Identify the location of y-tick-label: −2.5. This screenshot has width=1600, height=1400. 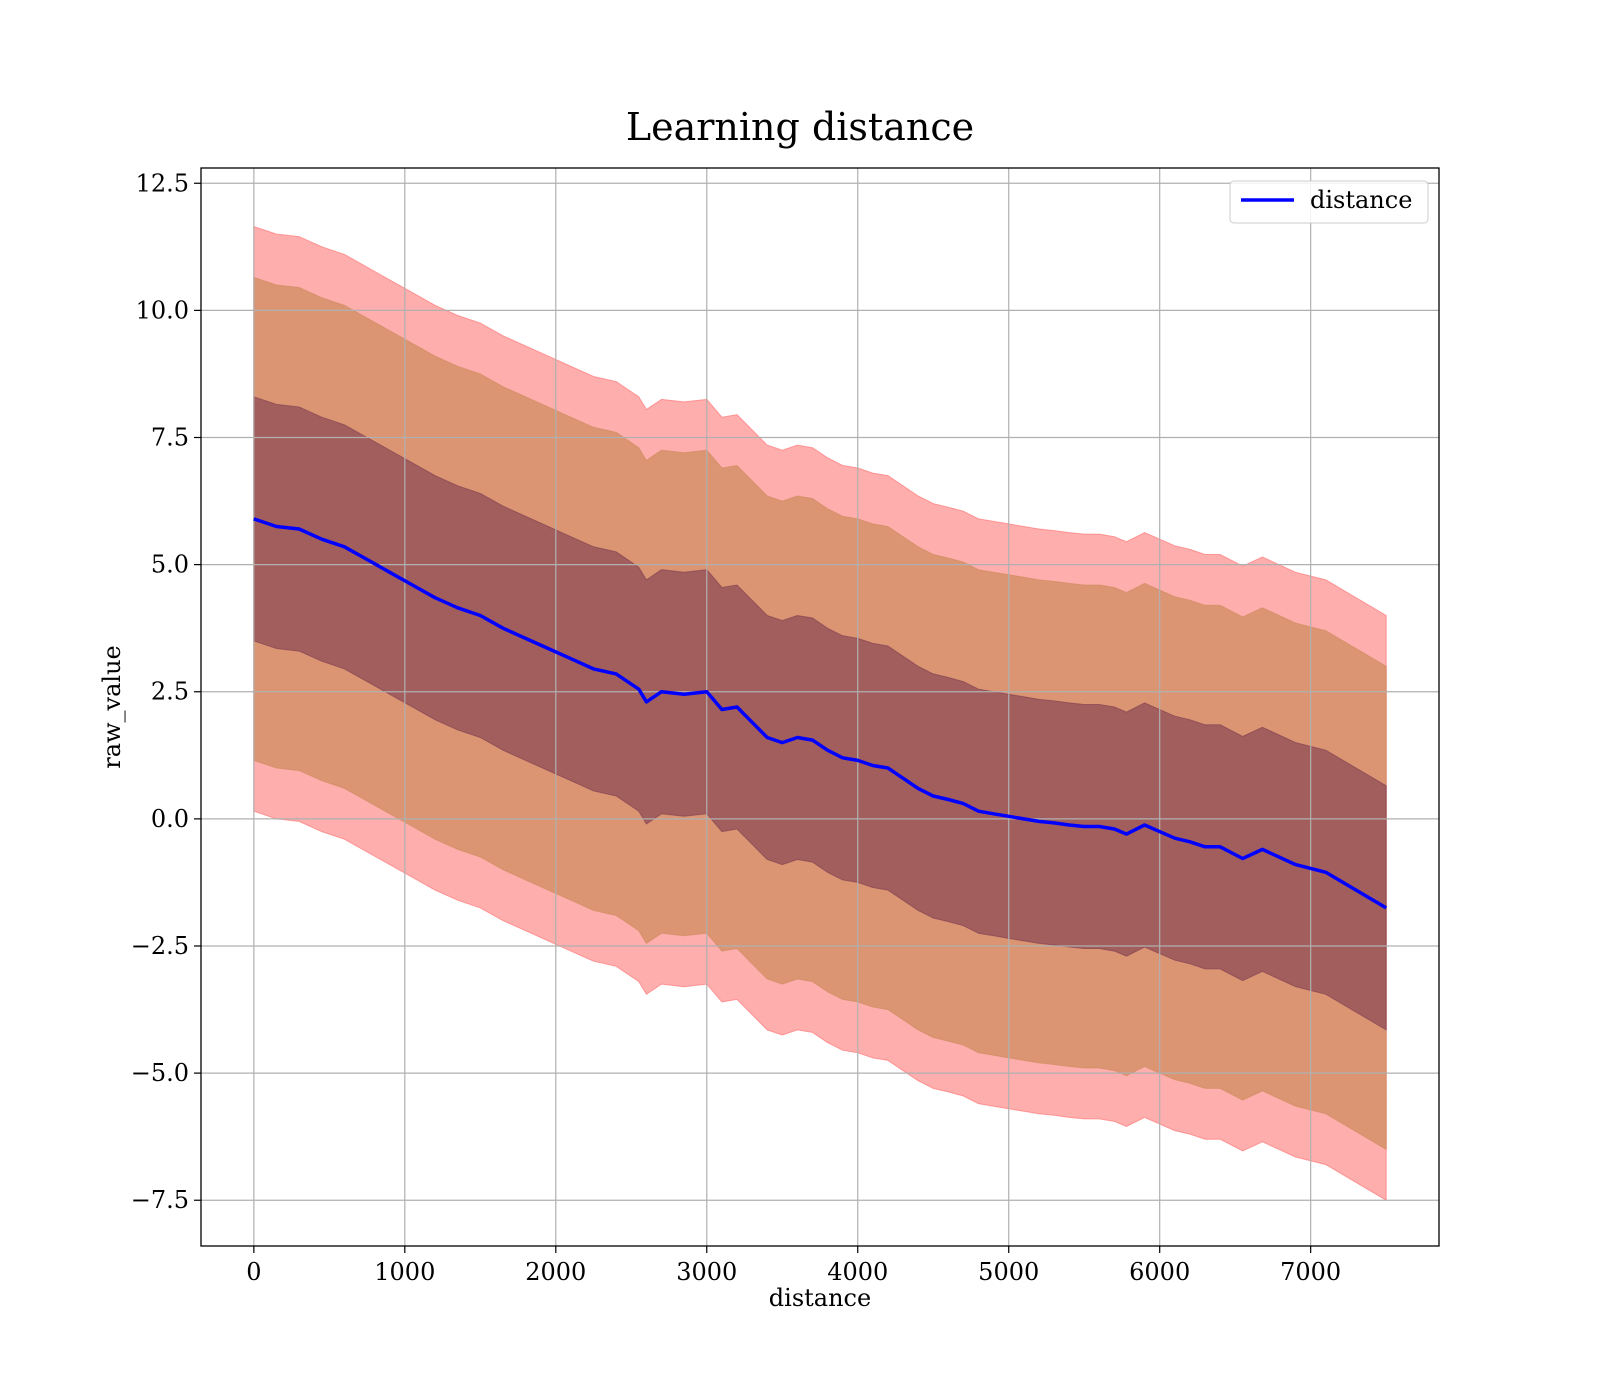
(160, 946).